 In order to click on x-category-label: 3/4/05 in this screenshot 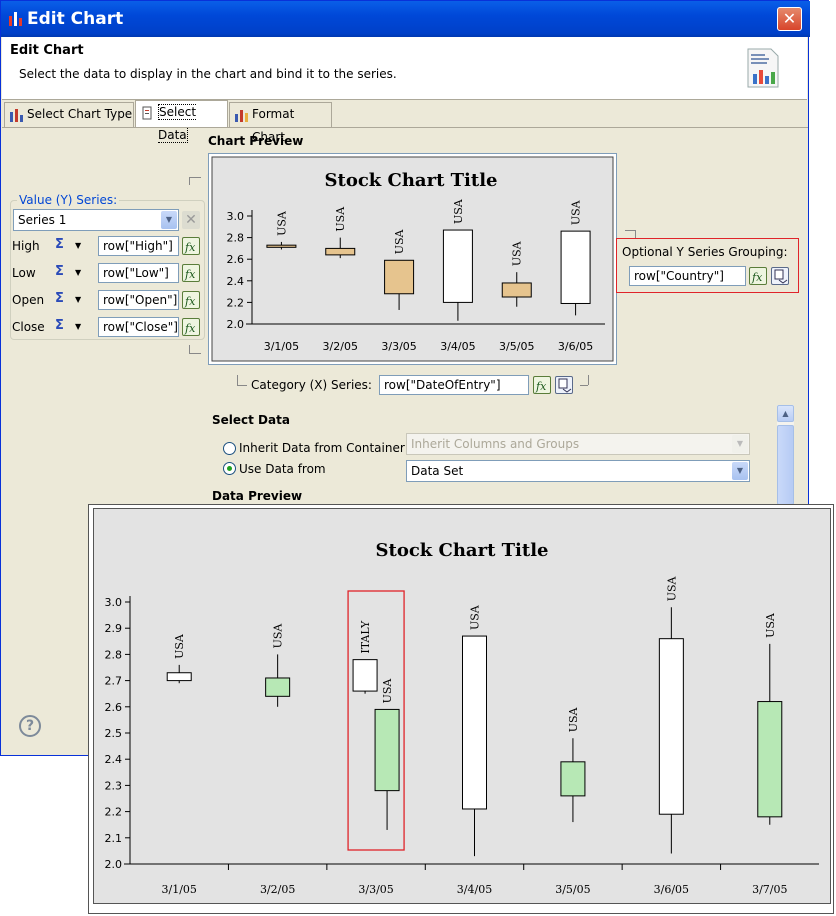, I will do `click(474, 889)`.